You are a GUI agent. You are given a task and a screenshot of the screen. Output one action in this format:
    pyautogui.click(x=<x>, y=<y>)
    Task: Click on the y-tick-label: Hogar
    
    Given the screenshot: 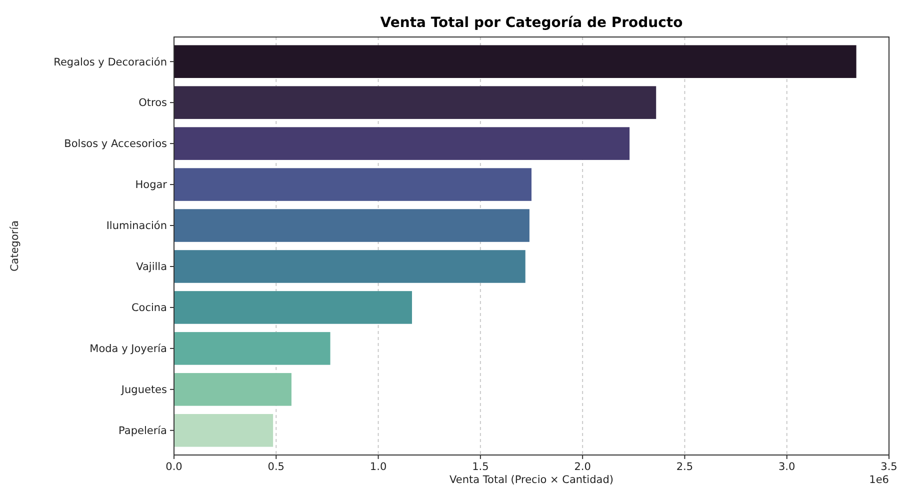 What is the action you would take?
    pyautogui.click(x=151, y=185)
    